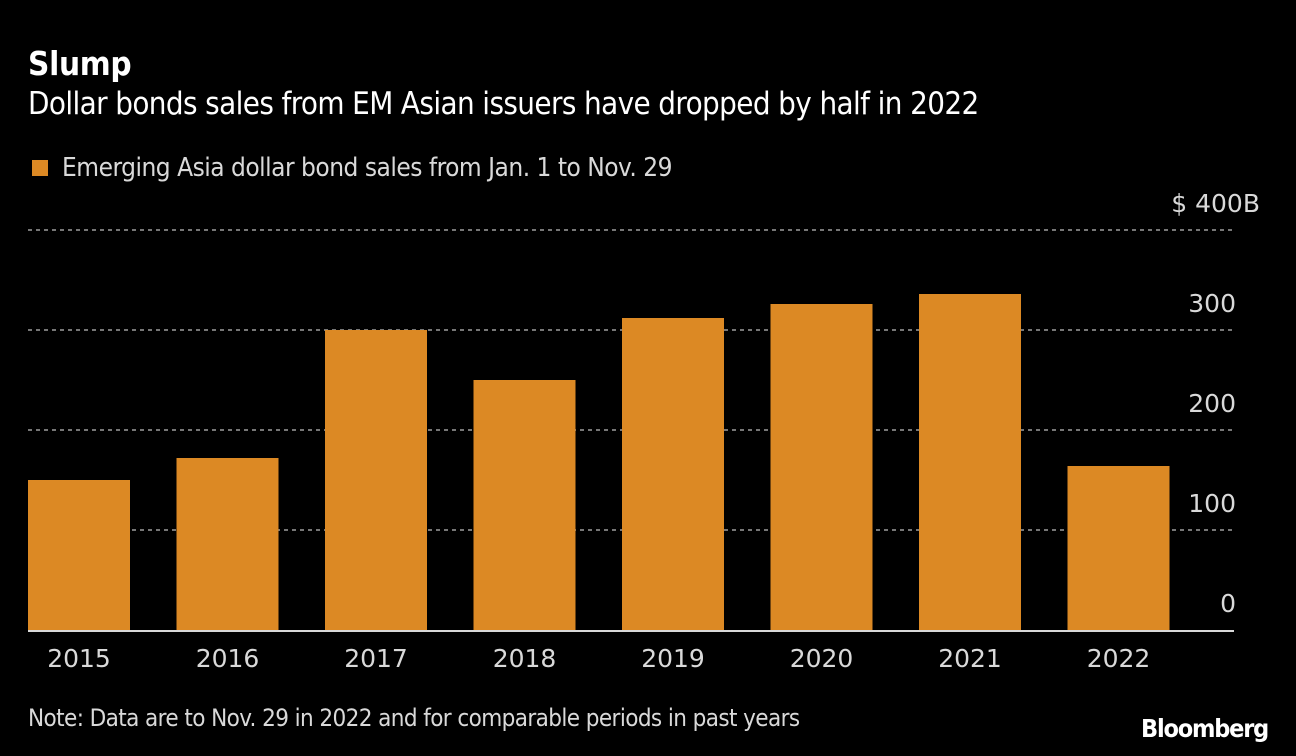  Describe the element at coordinates (673, 658) in the screenshot. I see `x-tick-label: 2019` at that location.